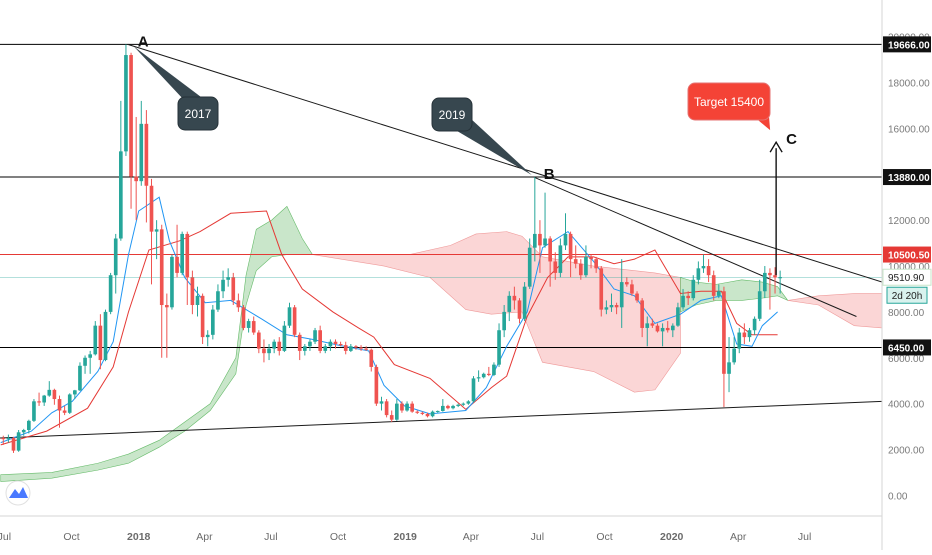 The width and height of the screenshot is (932, 555). What do you see at coordinates (729, 101) in the screenshot?
I see `callout-target-box` at bounding box center [729, 101].